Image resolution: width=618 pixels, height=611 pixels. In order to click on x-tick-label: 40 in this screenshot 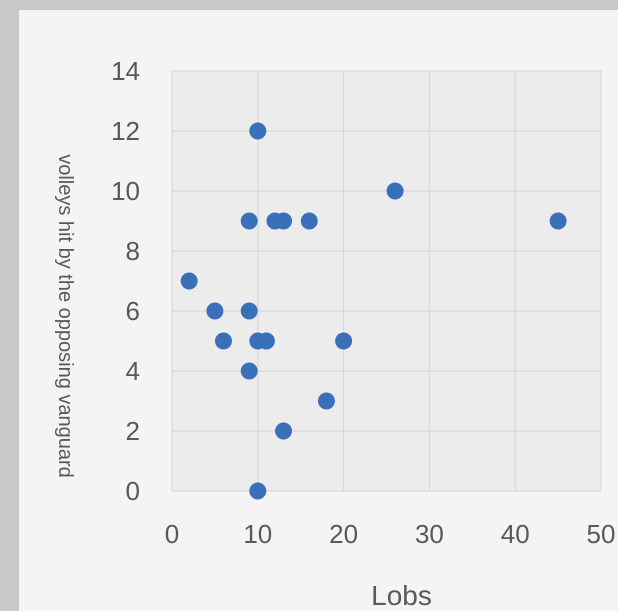, I will do `click(515, 534)`.